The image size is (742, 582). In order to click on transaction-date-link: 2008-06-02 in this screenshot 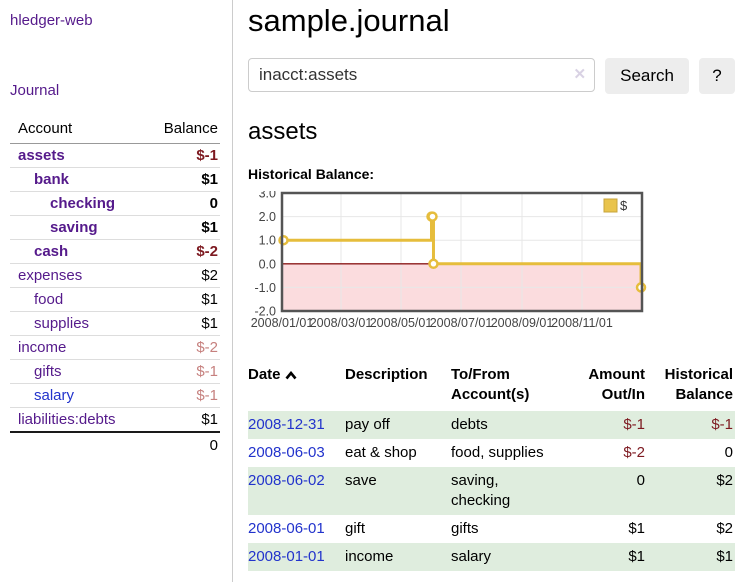, I will do `click(286, 480)`.